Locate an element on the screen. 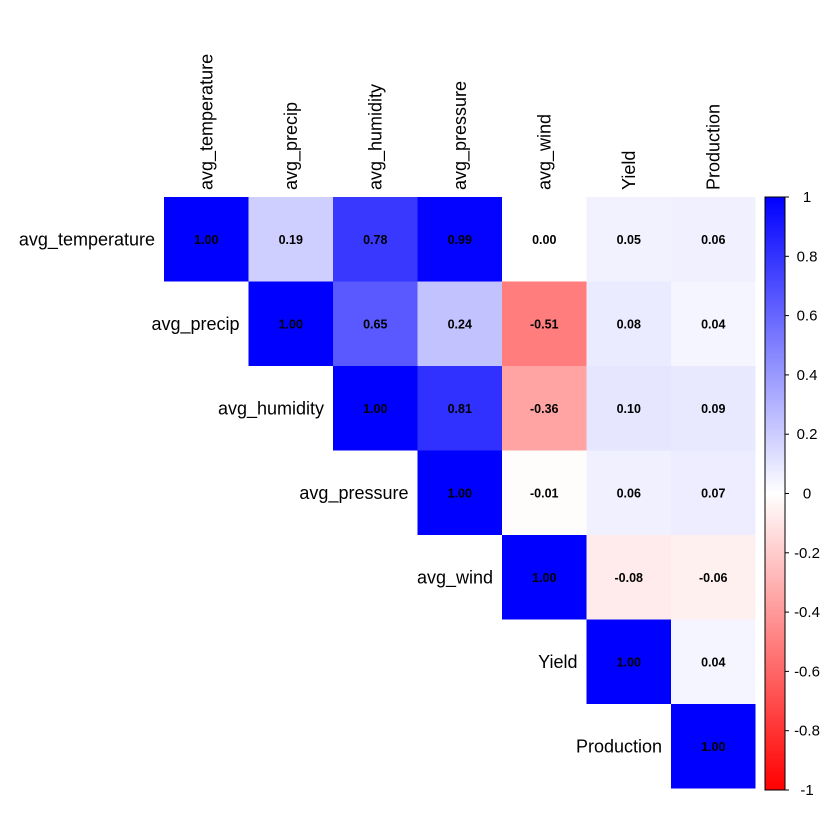 The width and height of the screenshot is (840, 840). cell-value-label: 0.24 is located at coordinates (460, 324).